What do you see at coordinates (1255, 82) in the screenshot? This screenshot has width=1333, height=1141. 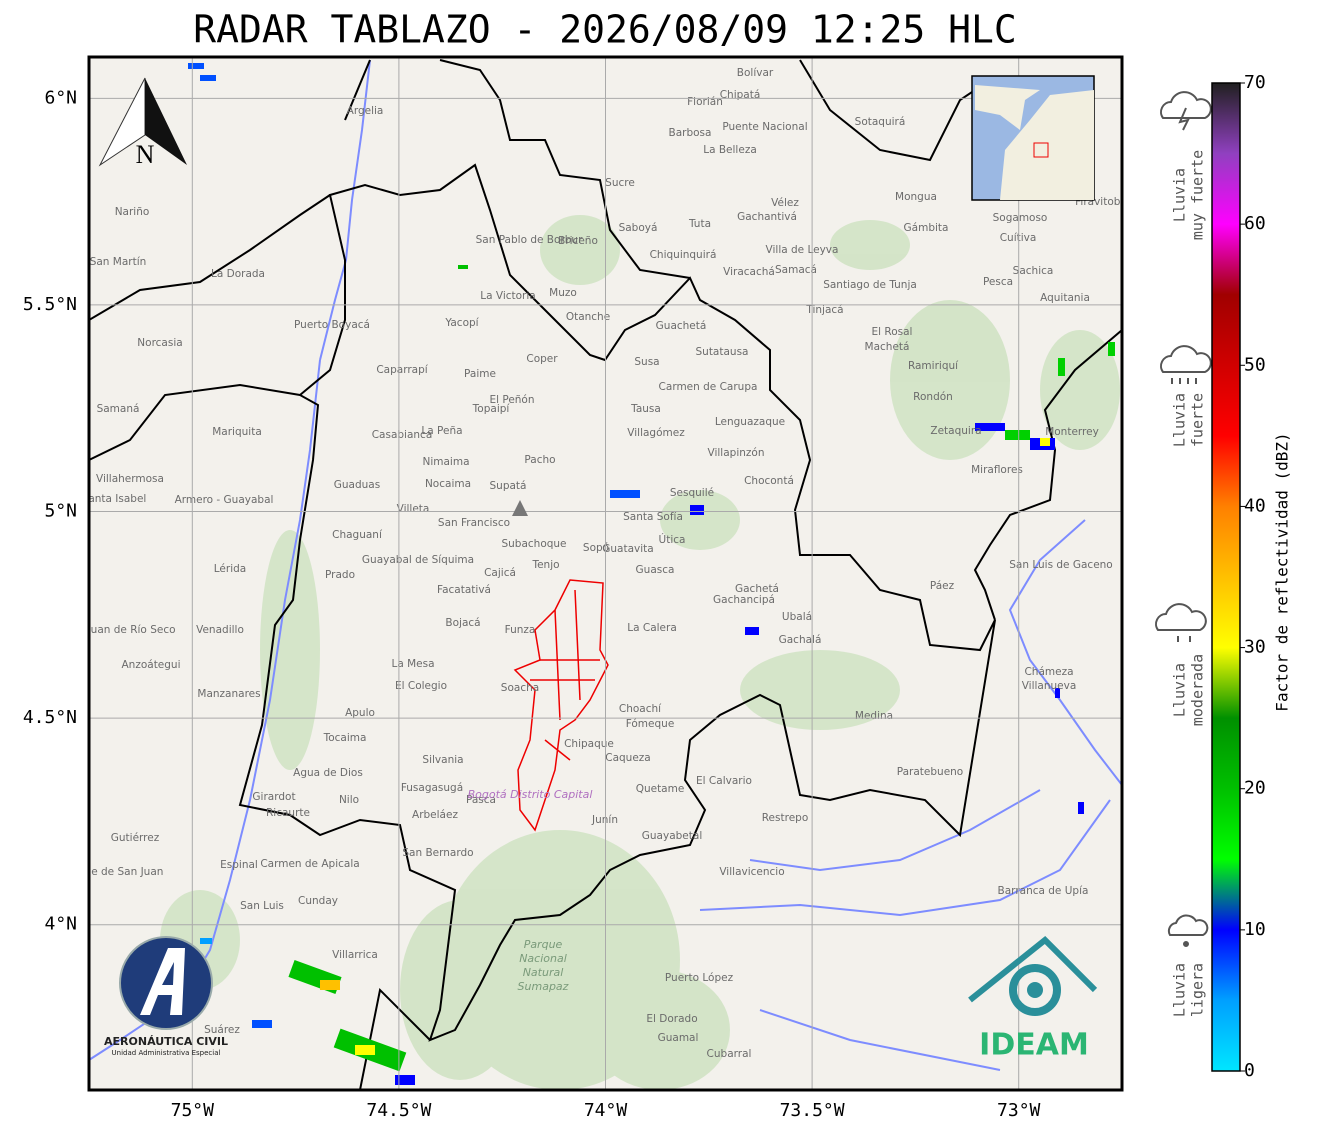 I see `colorbar-tick-label: 70` at bounding box center [1255, 82].